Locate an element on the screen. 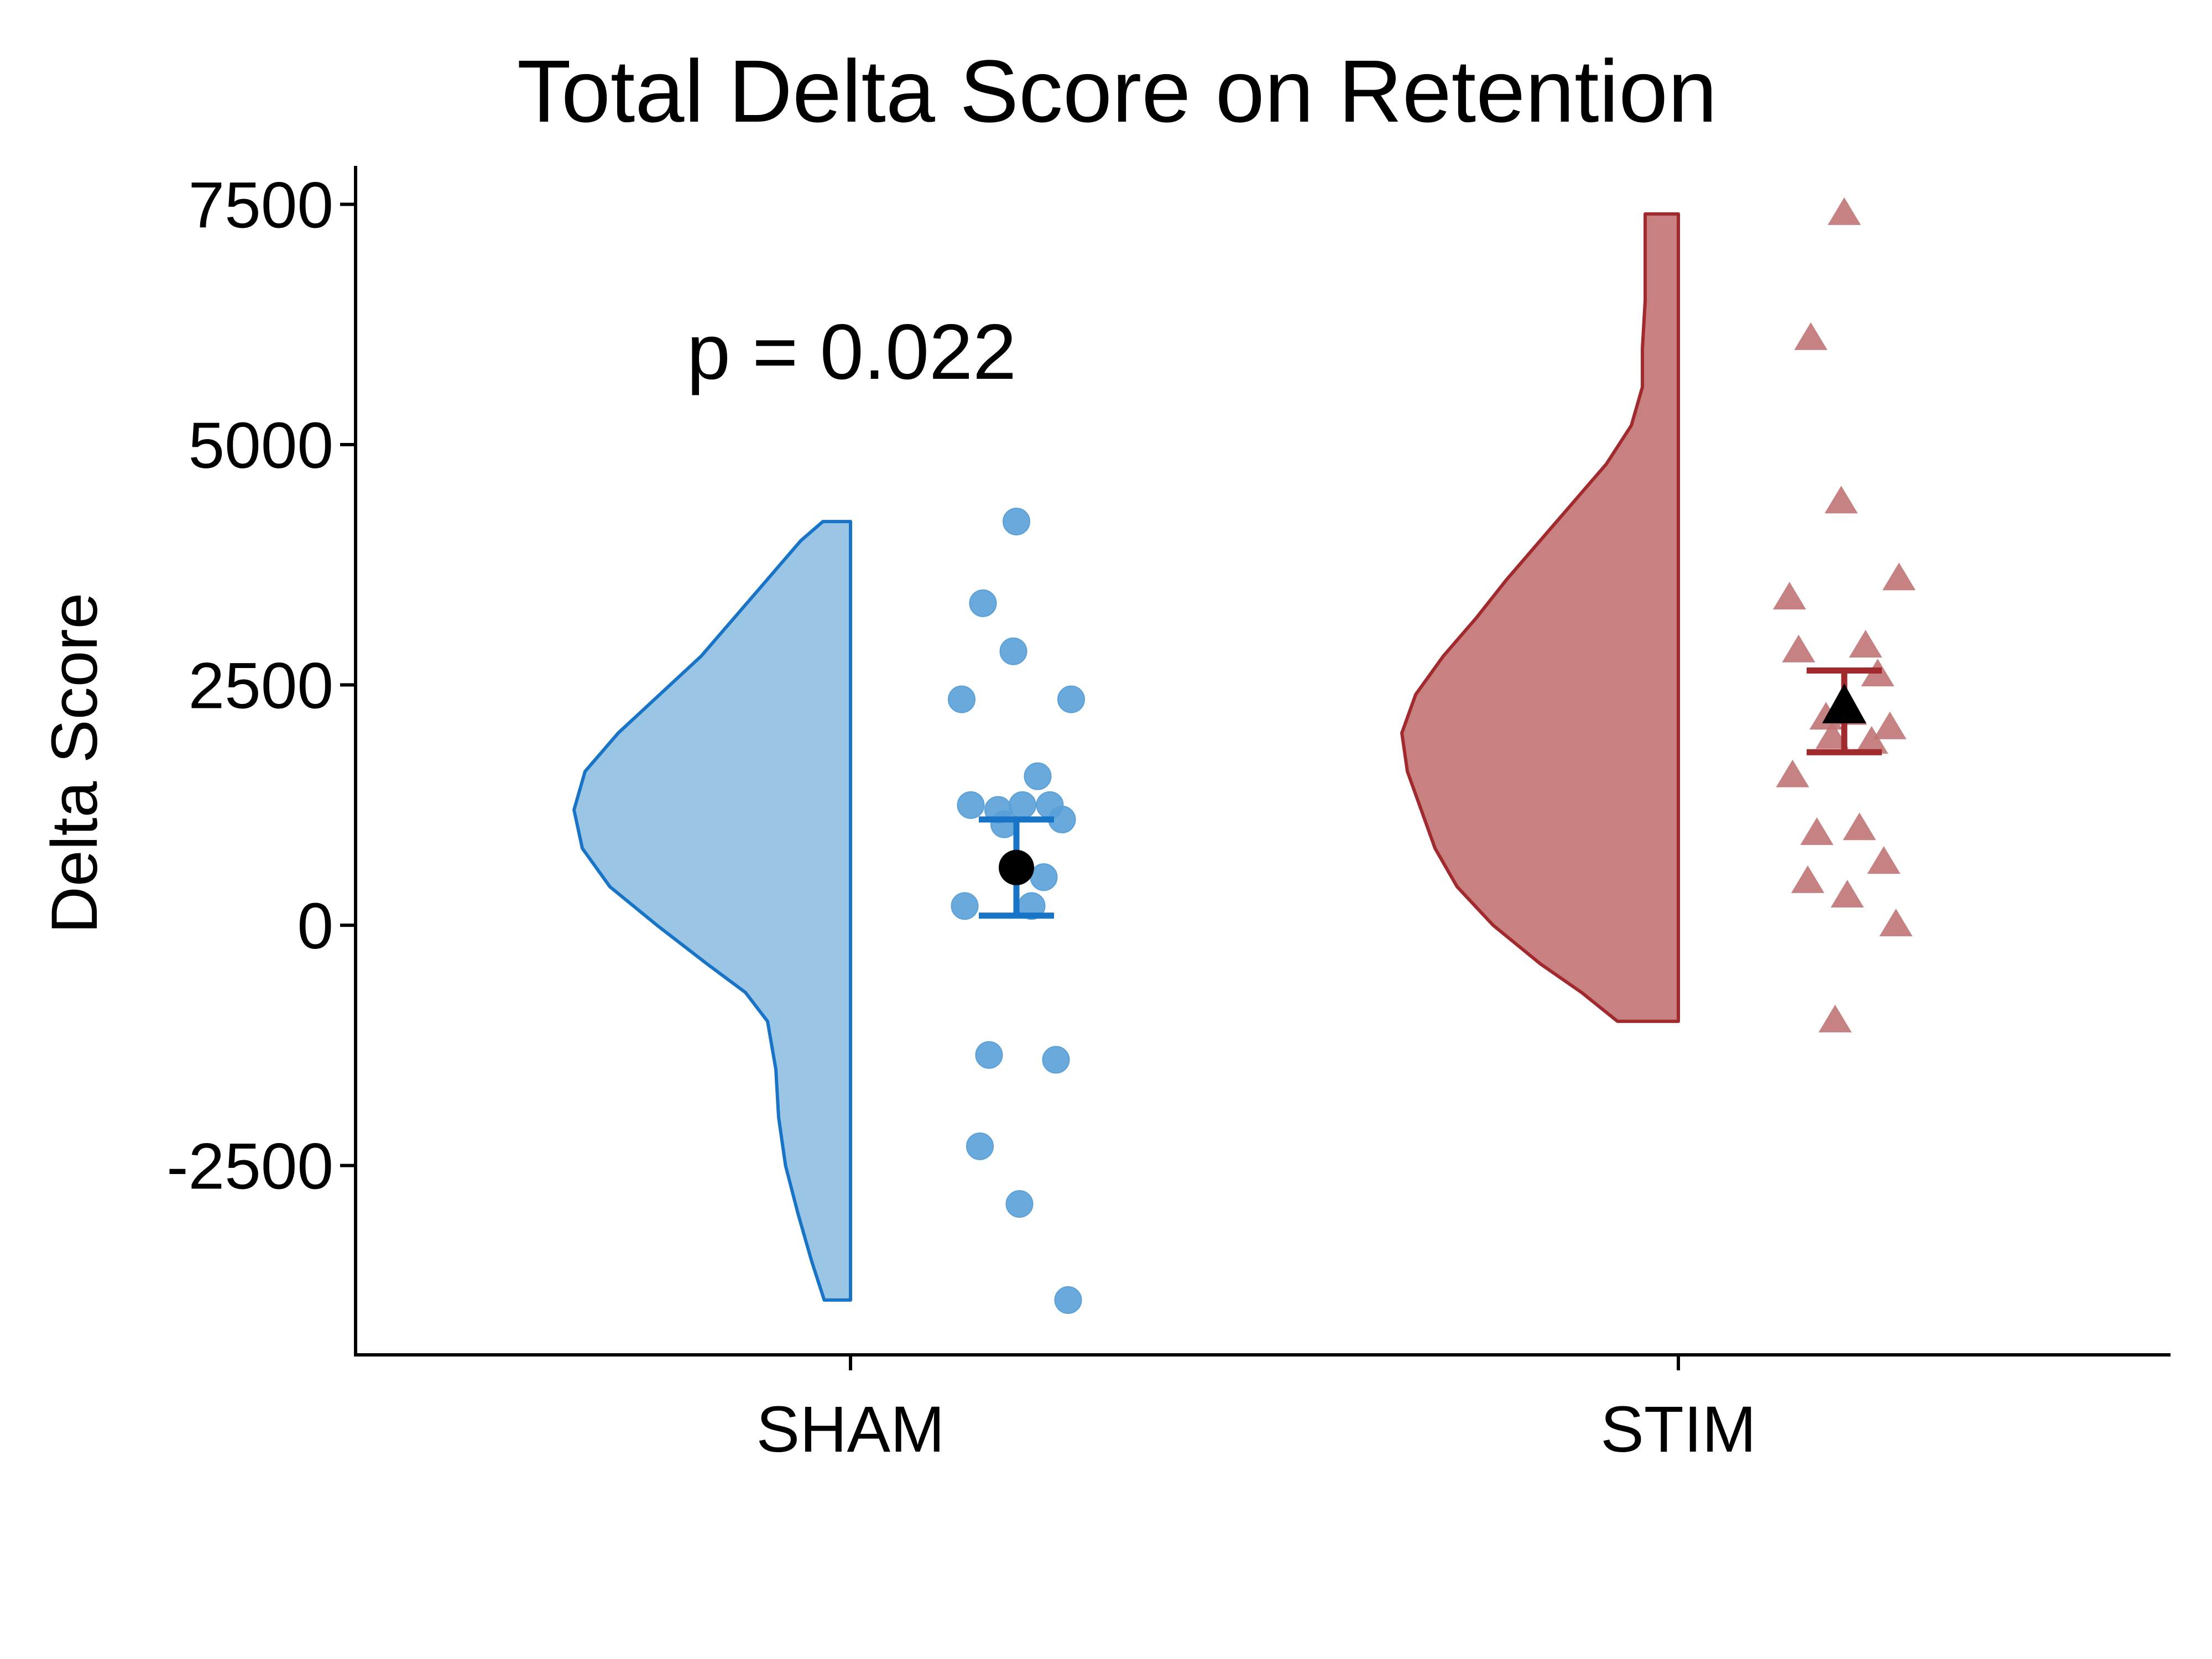  stim-mean-marker is located at coordinates (1844, 704).